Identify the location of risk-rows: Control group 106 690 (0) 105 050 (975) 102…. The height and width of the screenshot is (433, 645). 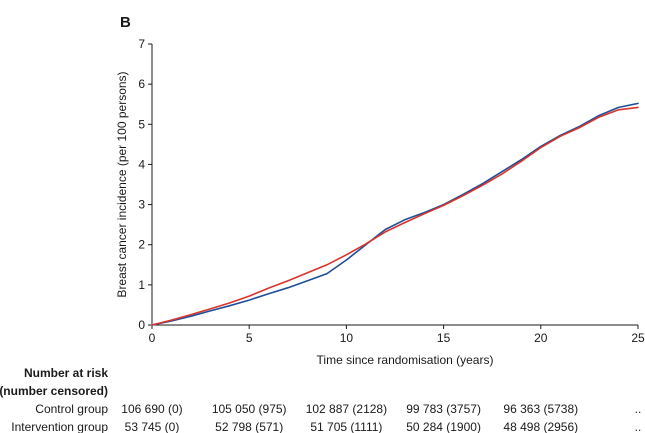
(326, 417).